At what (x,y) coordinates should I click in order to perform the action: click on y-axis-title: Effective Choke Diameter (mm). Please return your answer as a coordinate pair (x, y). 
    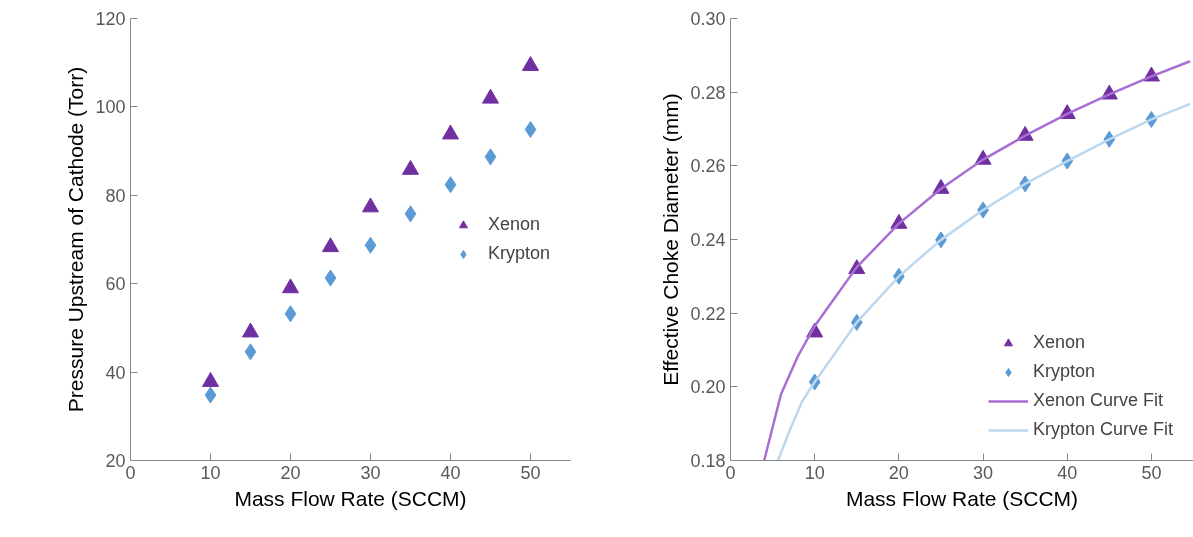
    Looking at the image, I should click on (671, 239).